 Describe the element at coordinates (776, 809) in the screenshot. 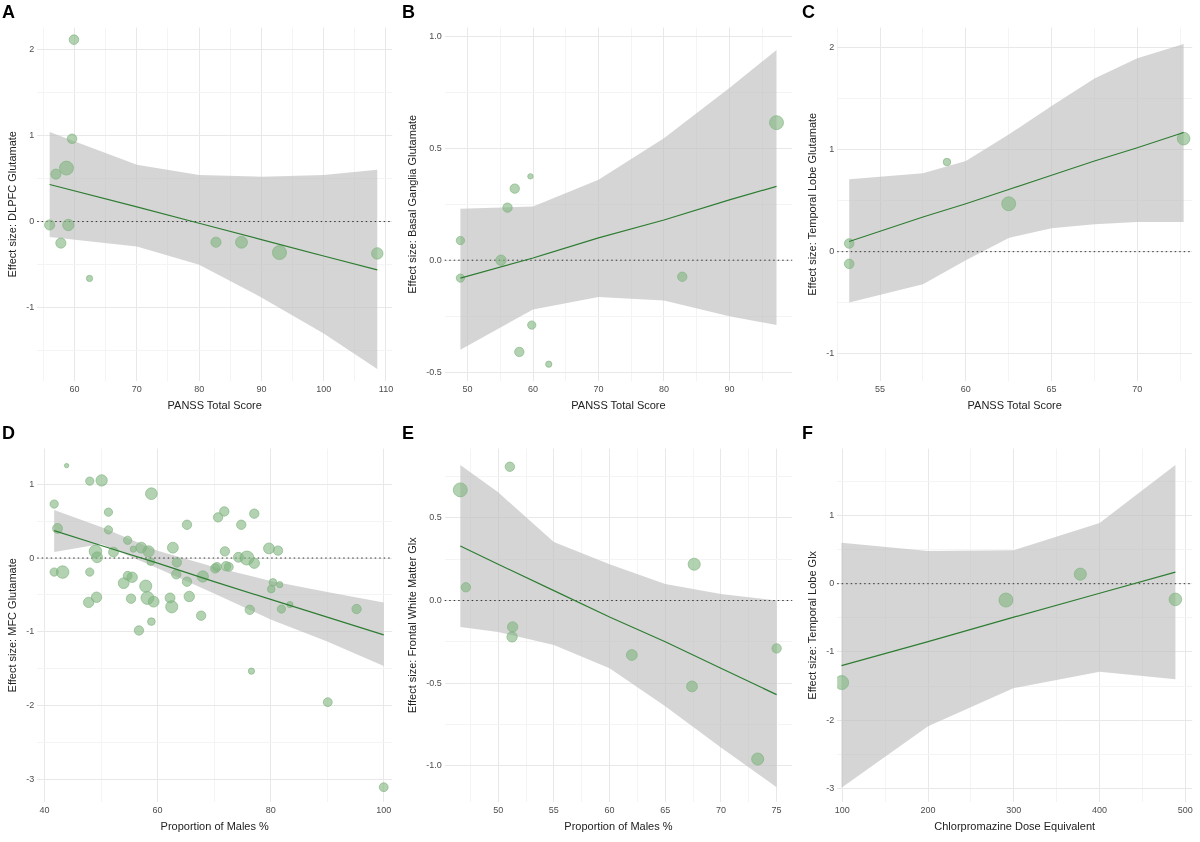

I see `x-tick-label: 75` at that location.